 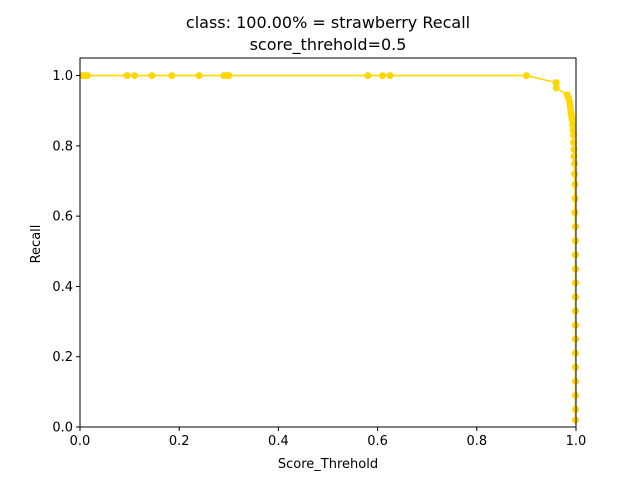 I want to click on y-axis: 0.0 0.2 0.4 0.6 0.8 1.0, so click(x=66, y=252).